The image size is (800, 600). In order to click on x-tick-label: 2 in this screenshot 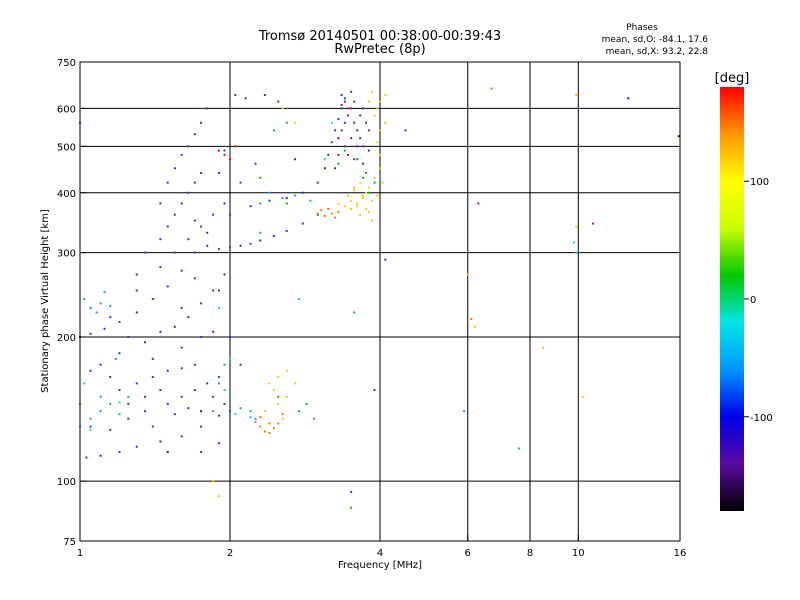, I will do `click(230, 553)`.